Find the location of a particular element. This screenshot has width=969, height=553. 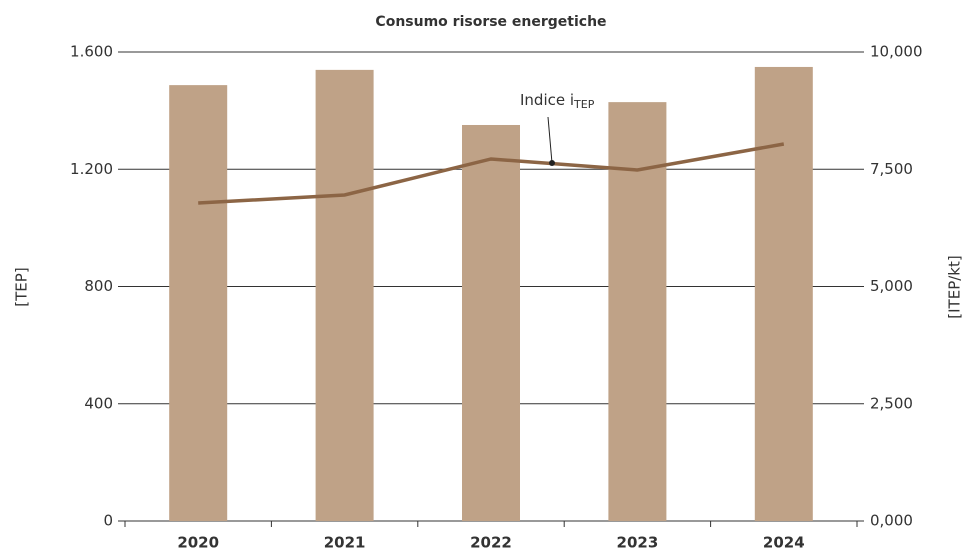

x-tick-label: 2021 is located at coordinates (345, 543).